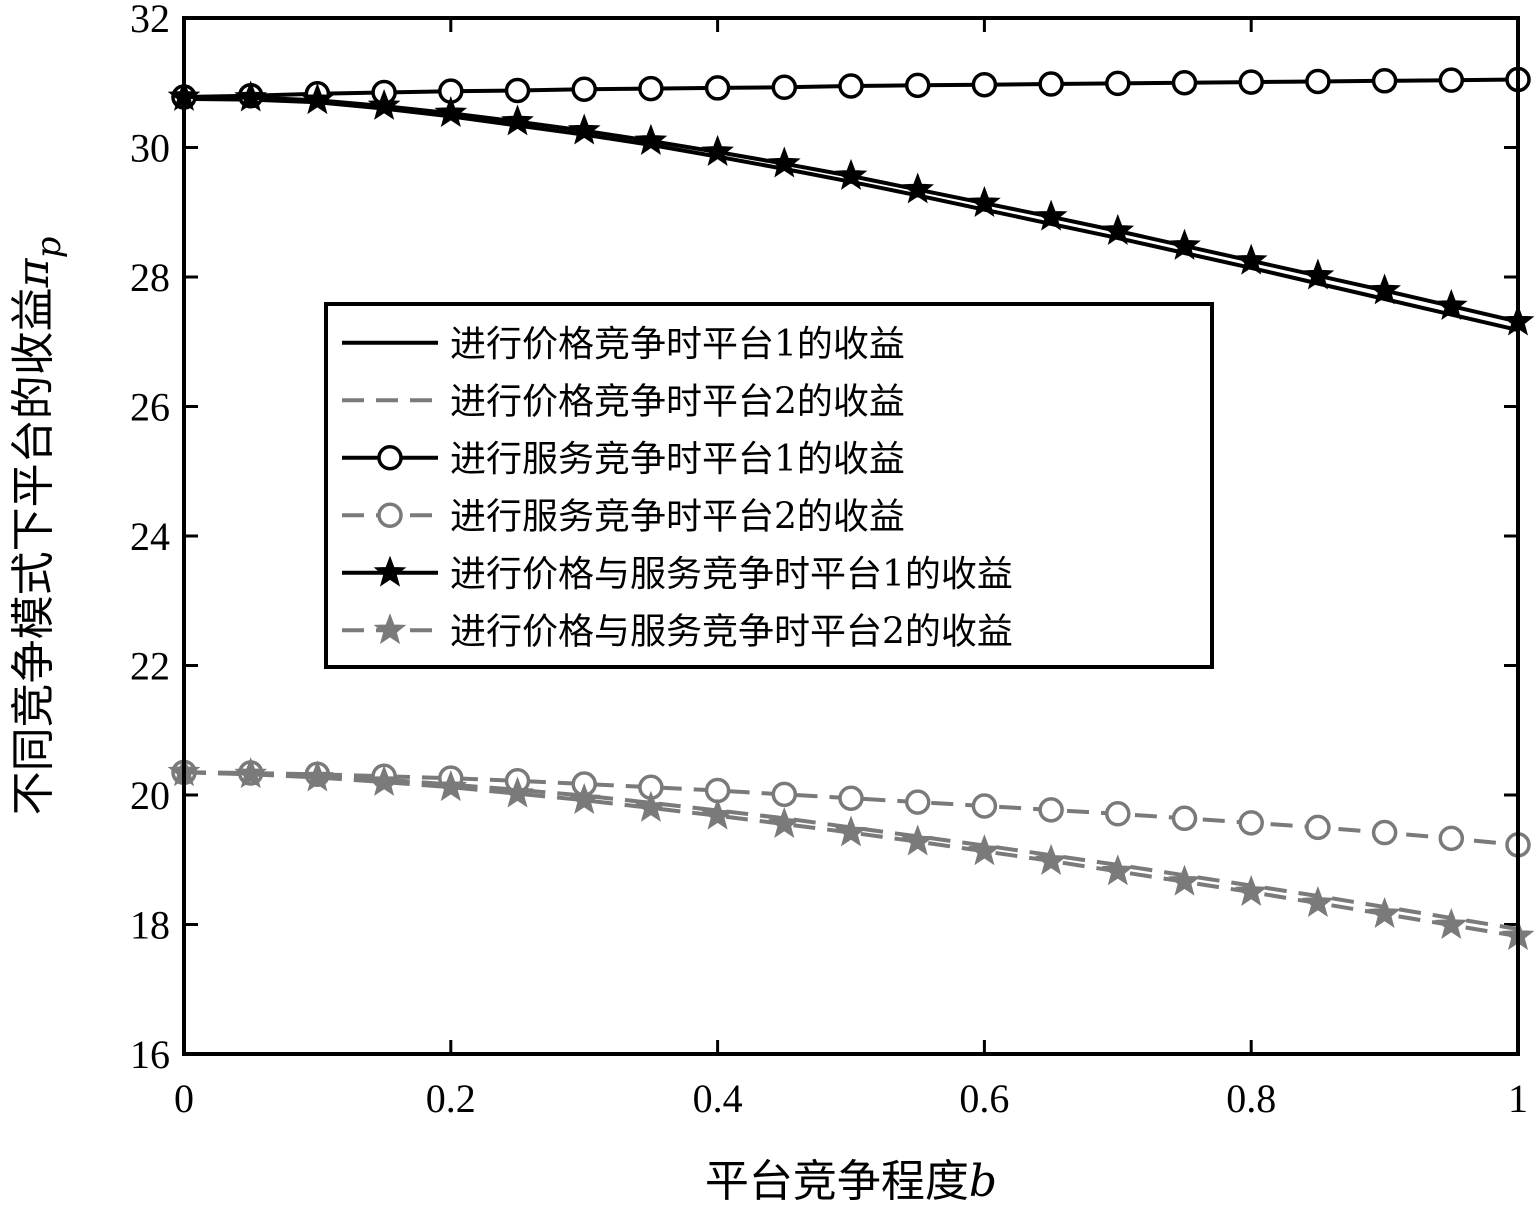 This screenshot has height=1210, width=1535. I want to click on legend-entry: 进行服务竞争时平台2的收益, so click(677, 516).